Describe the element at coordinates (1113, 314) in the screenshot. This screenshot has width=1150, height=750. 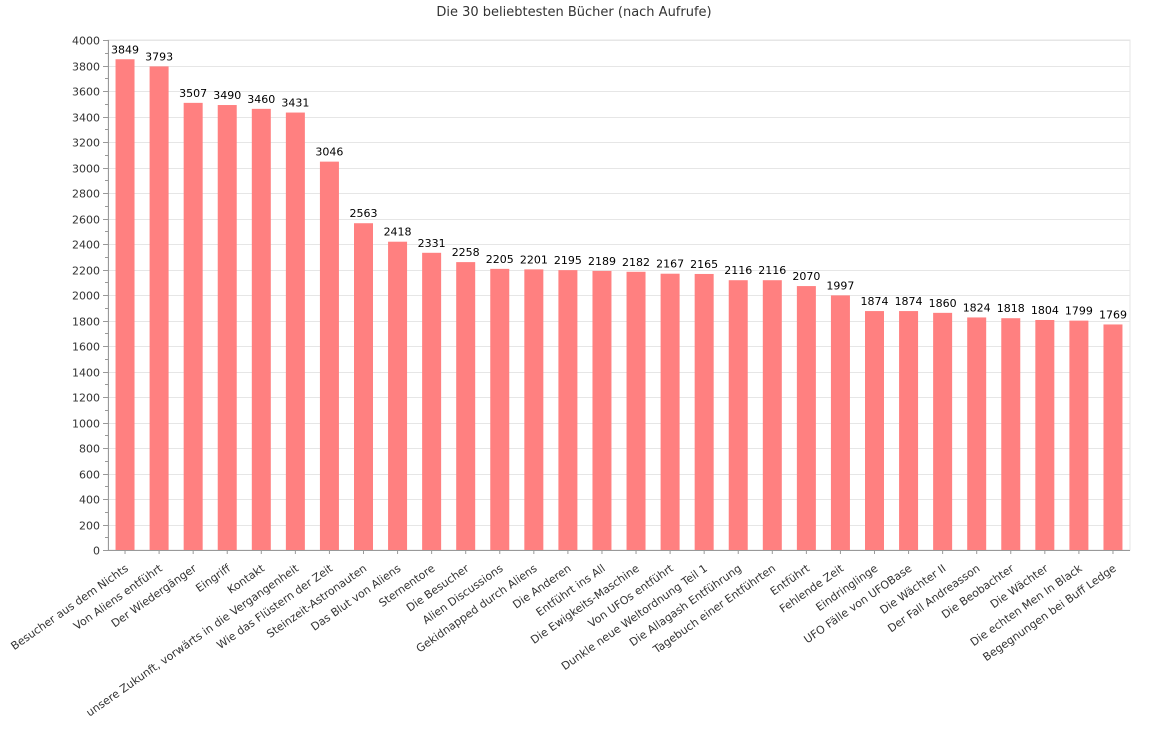
I see `data-label: 1769` at that location.